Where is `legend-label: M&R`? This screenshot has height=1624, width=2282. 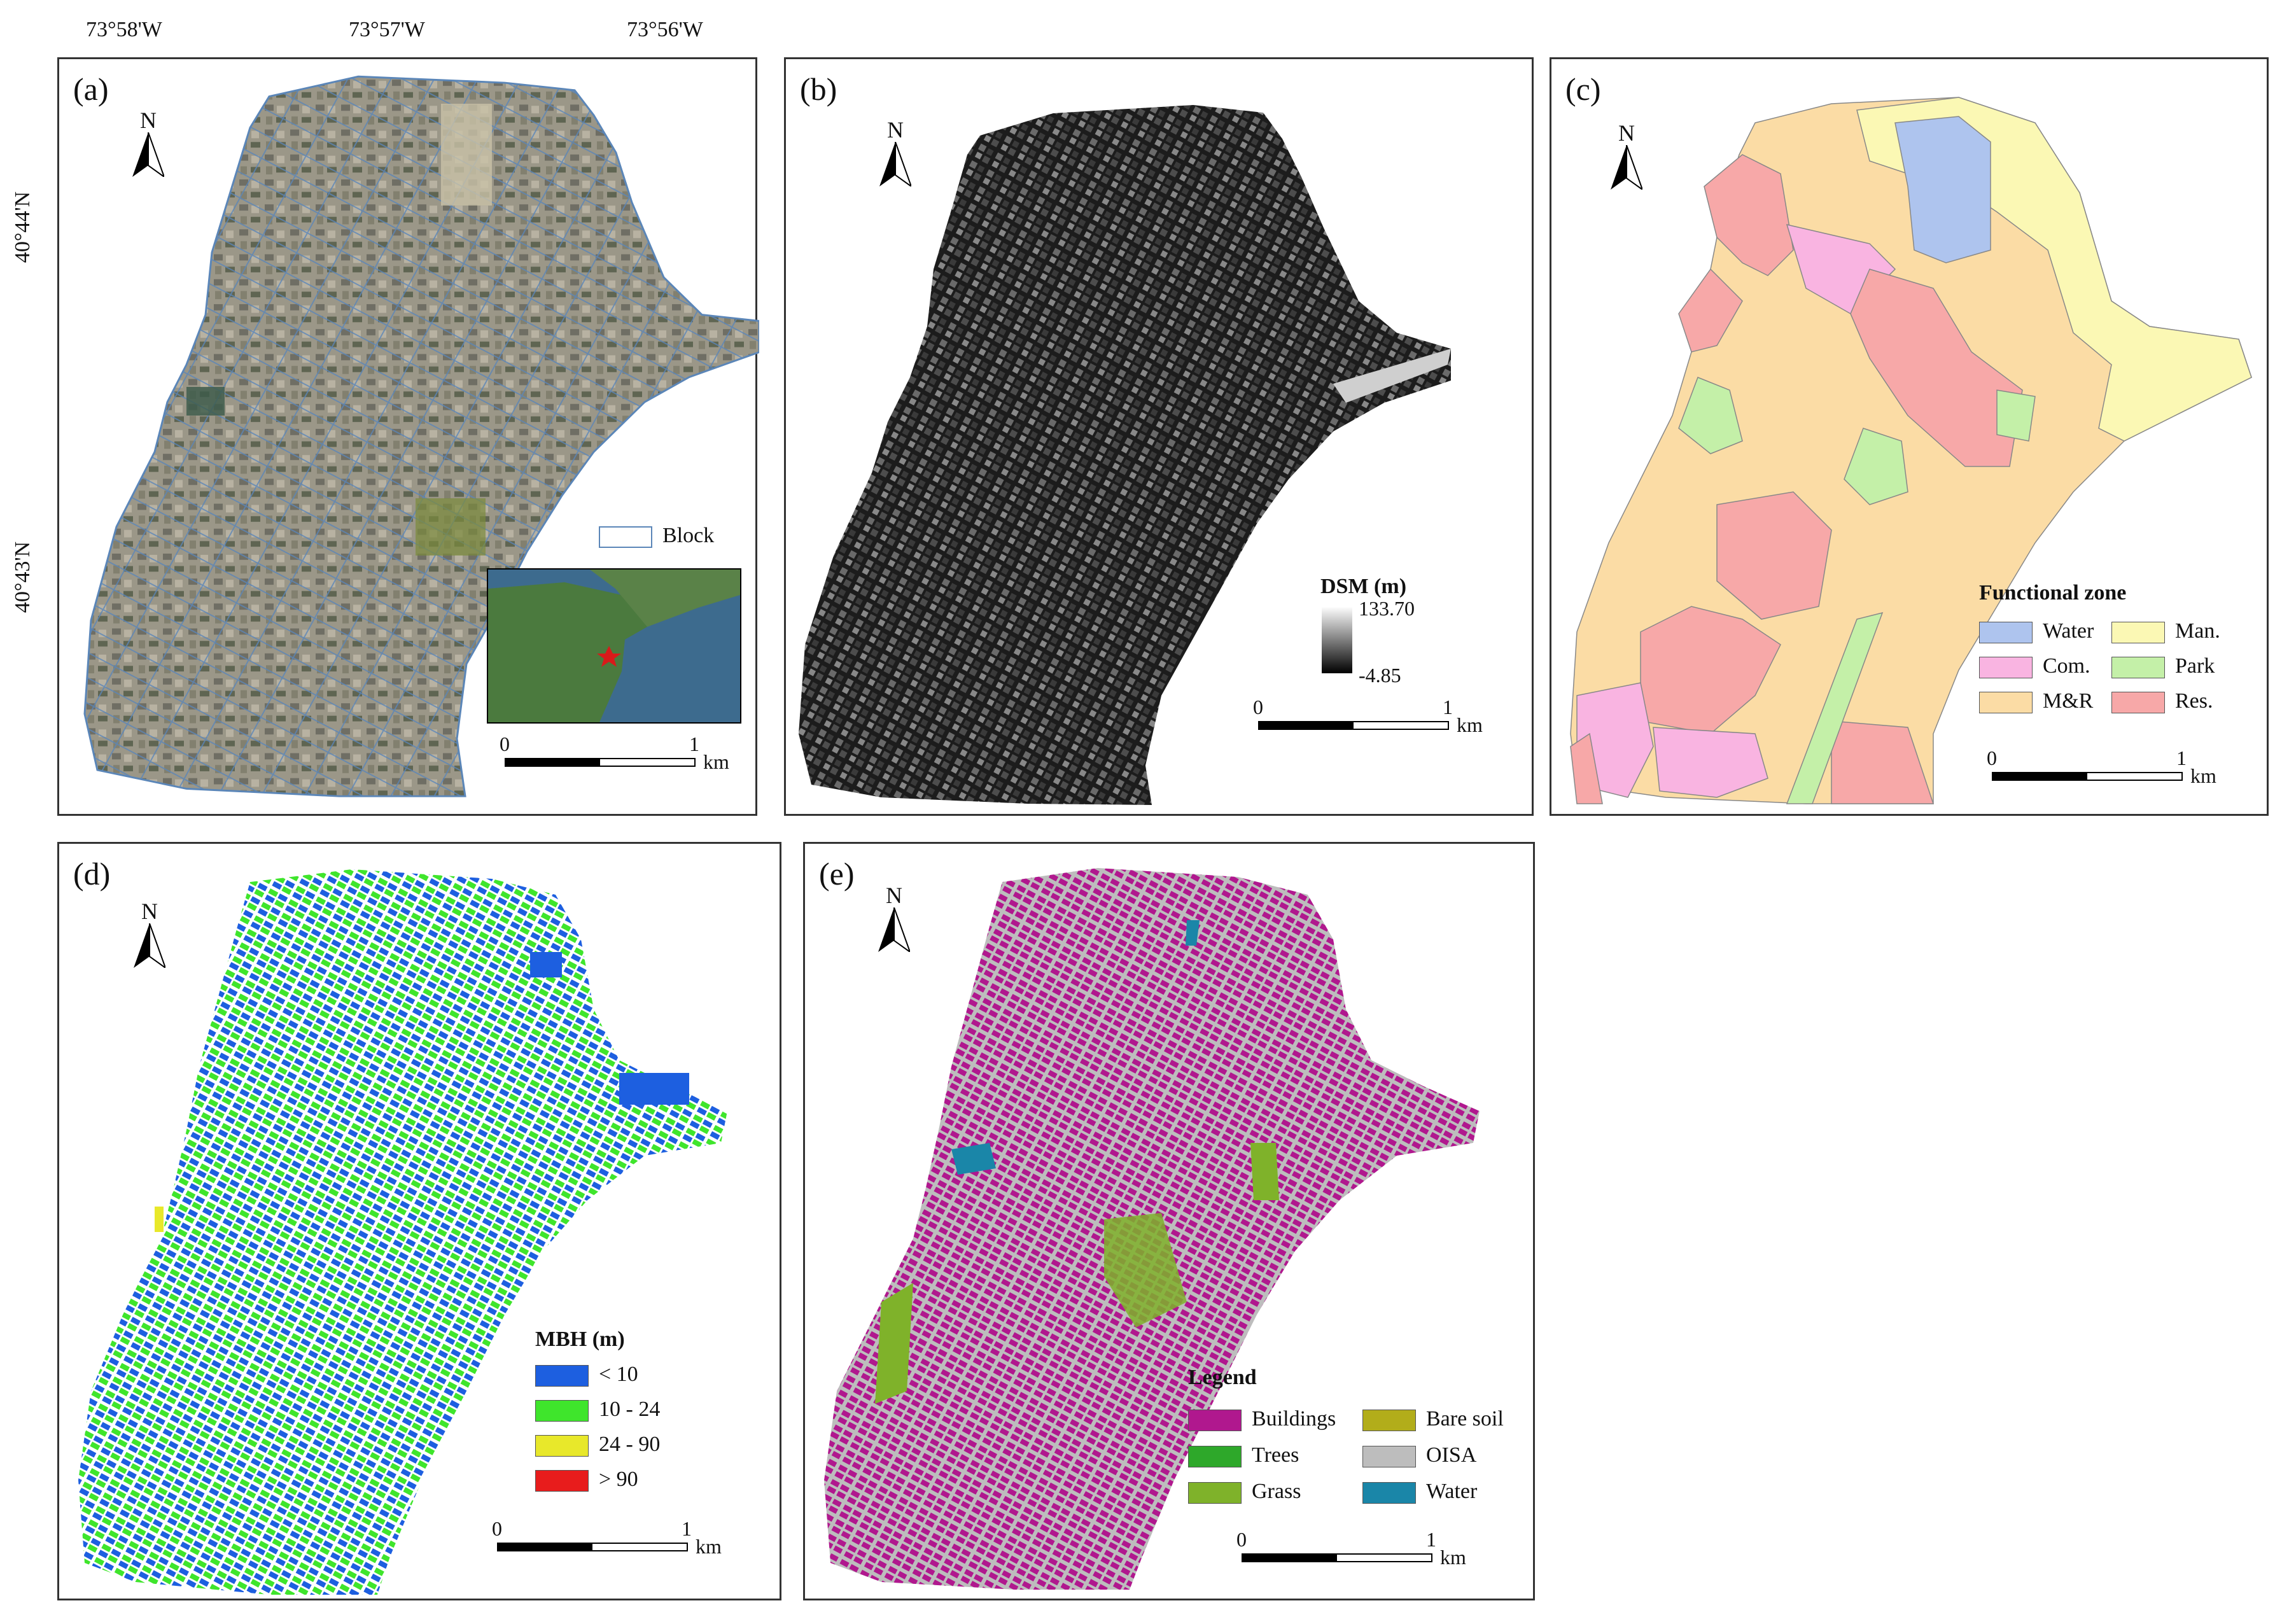 legend-label: M&R is located at coordinates (2068, 701).